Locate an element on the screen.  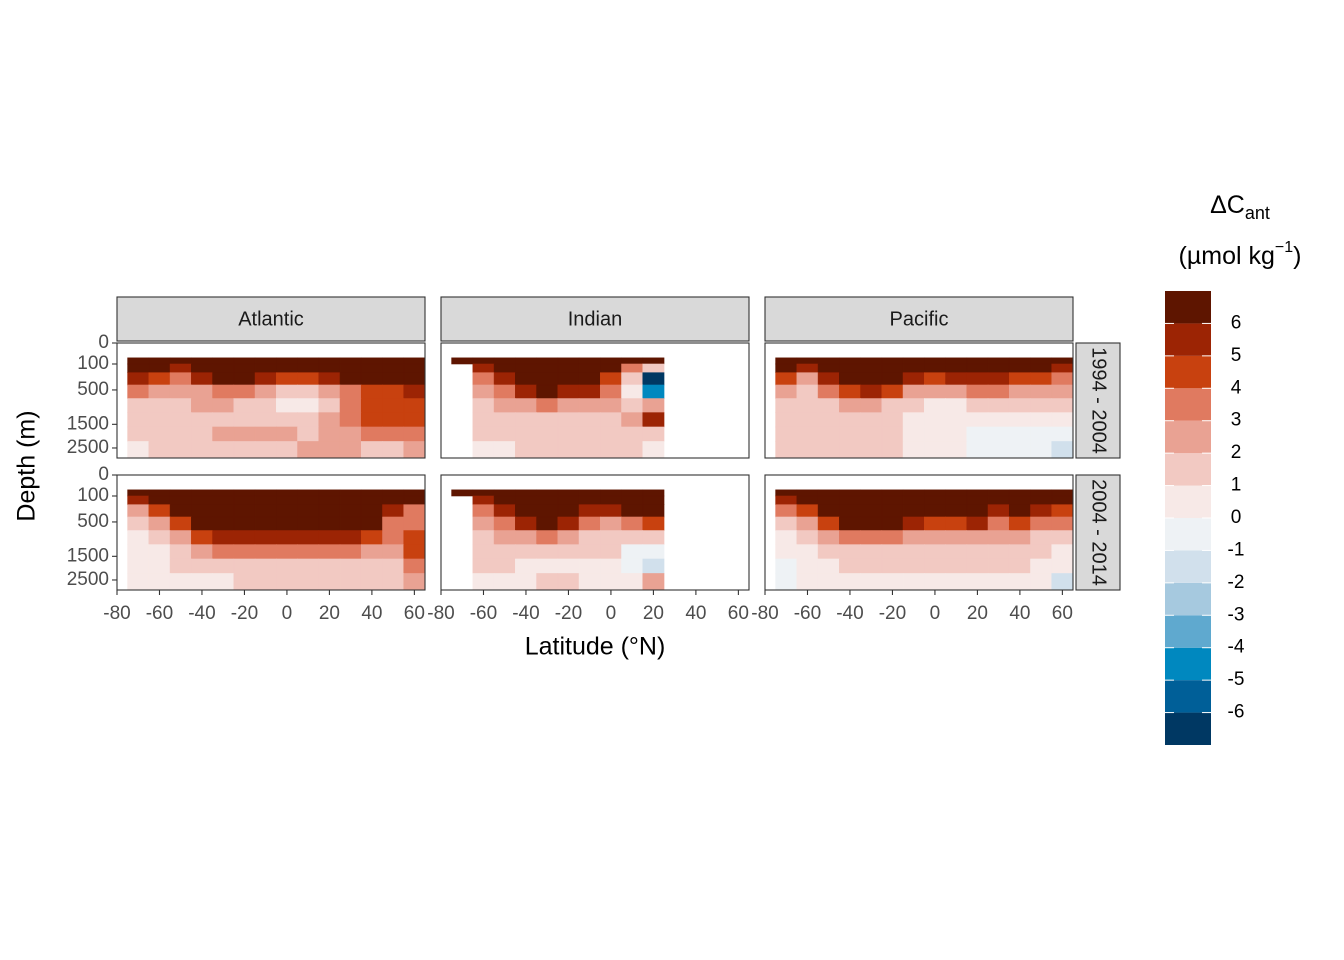
colorbar-label: 1 is located at coordinates (1236, 485).